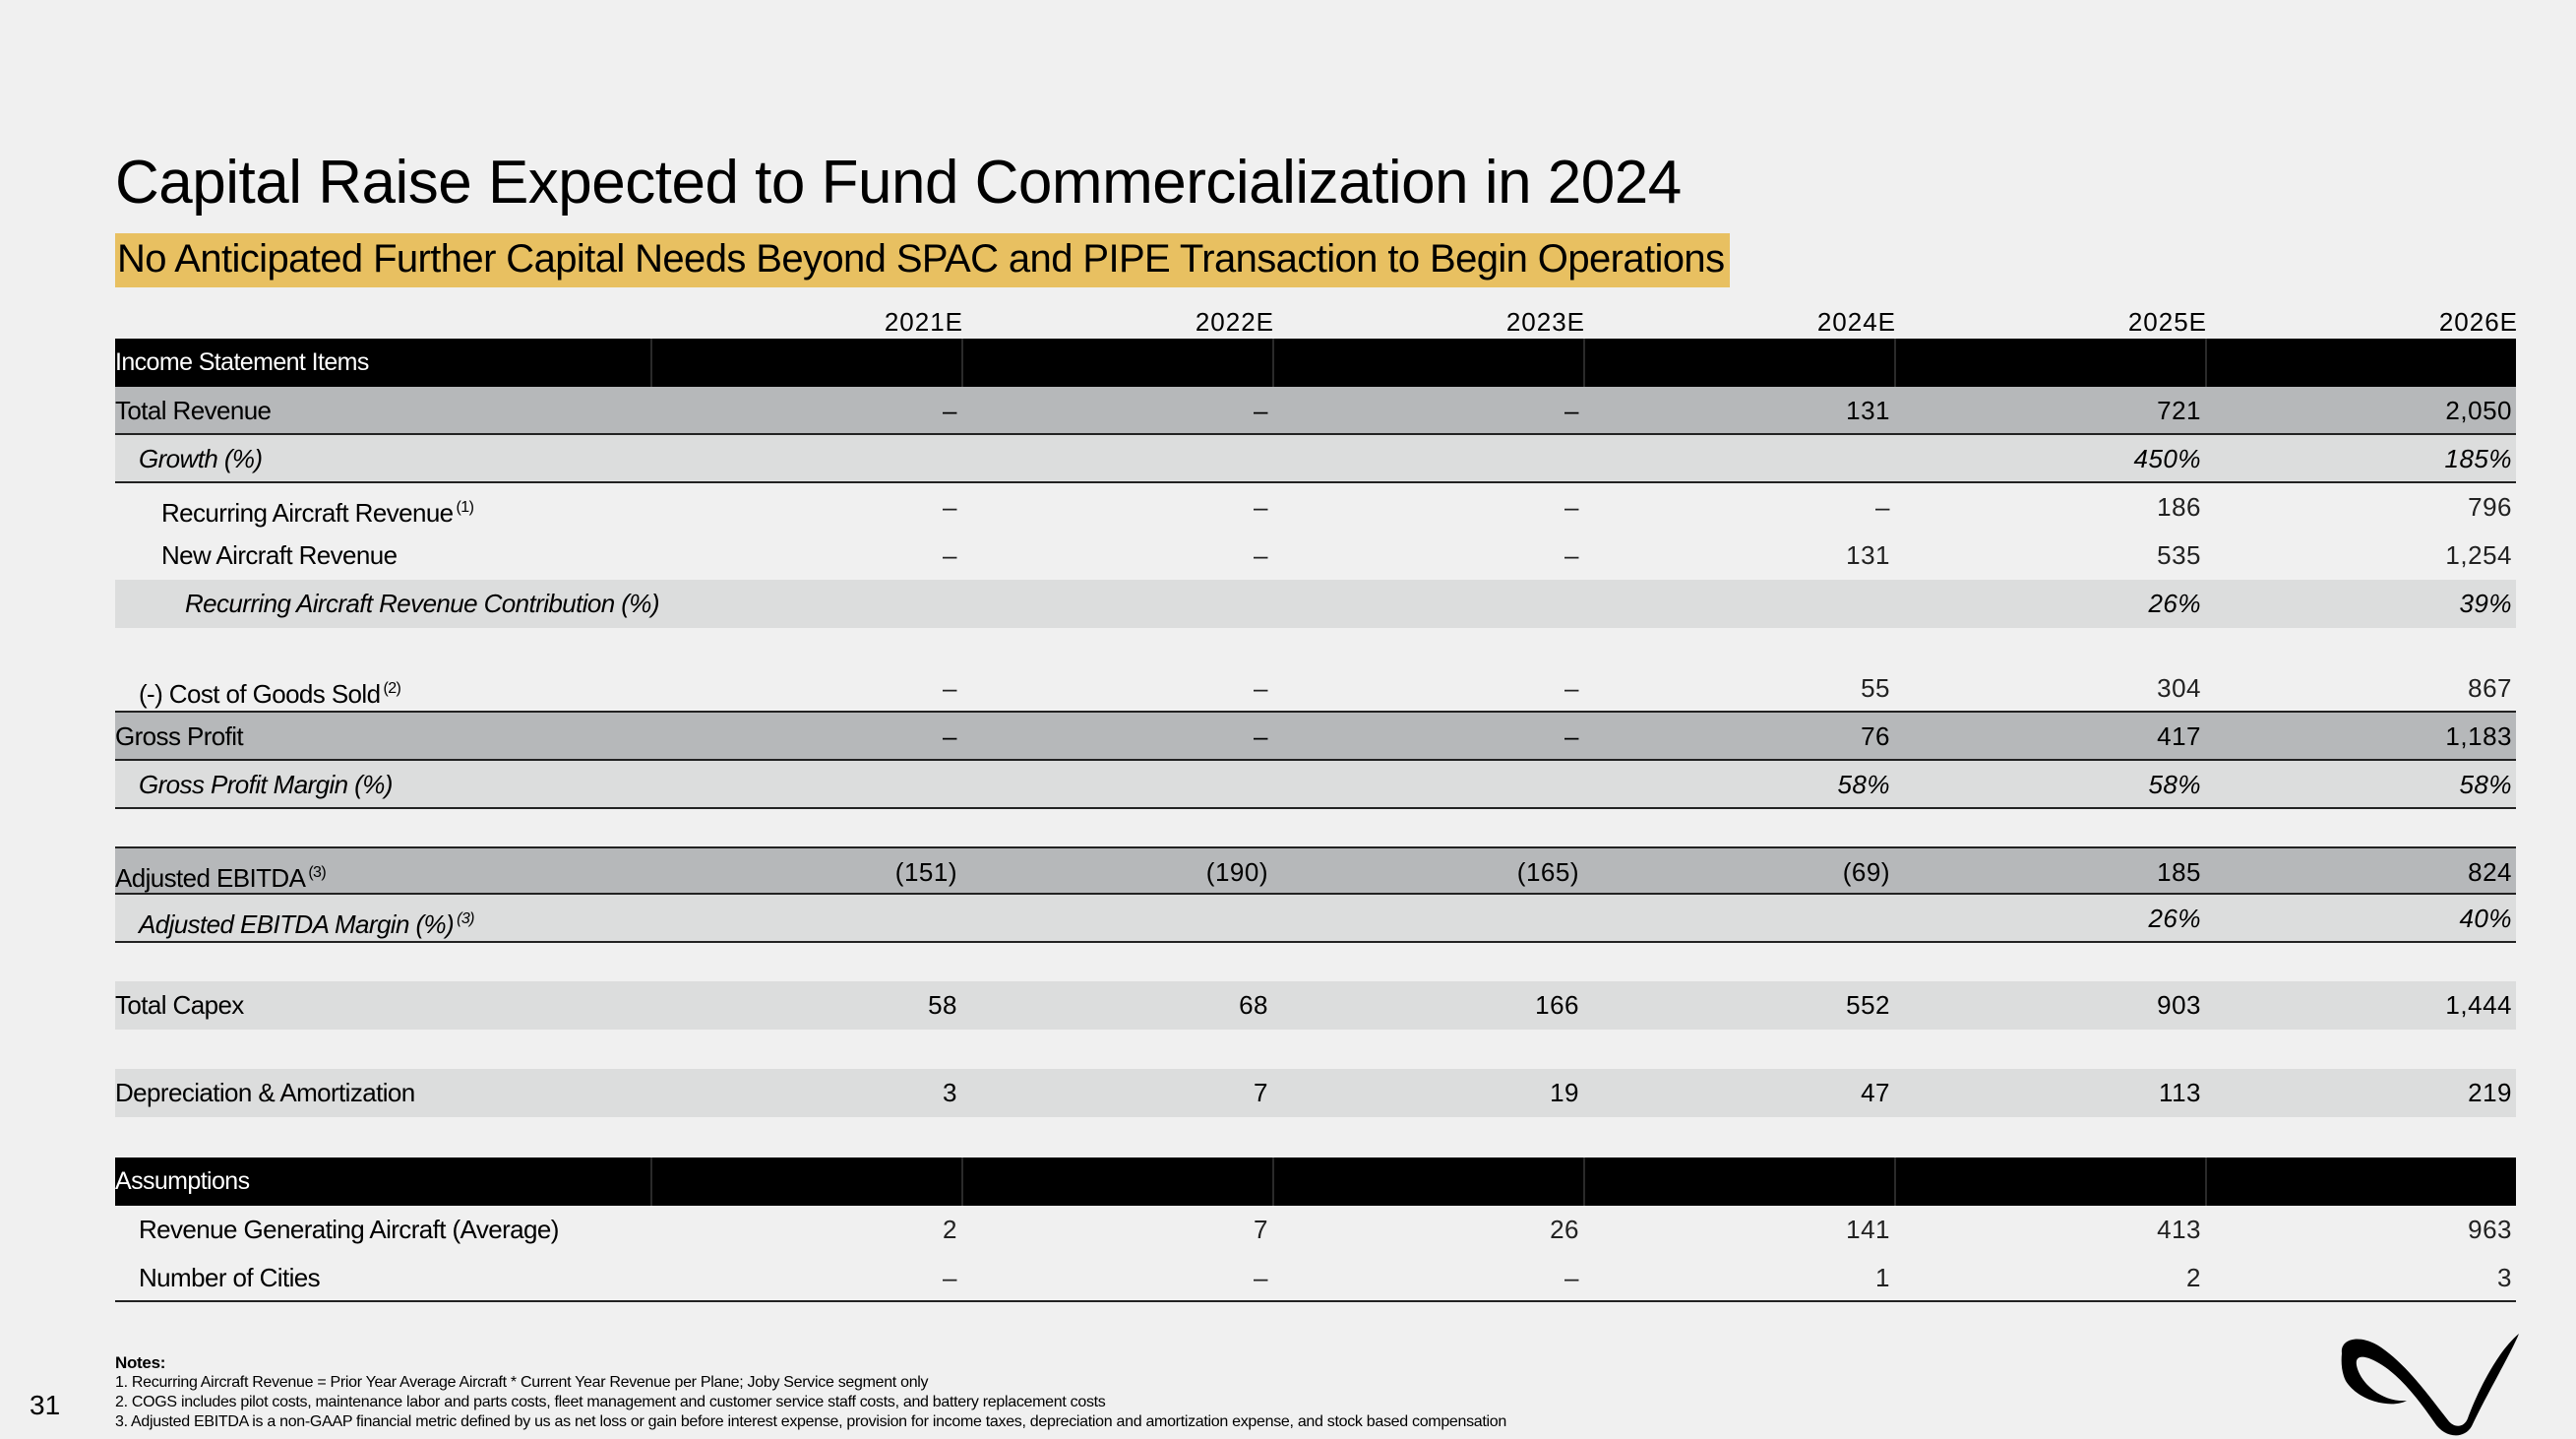  What do you see at coordinates (2478, 736) in the screenshot?
I see `row-gross-profit-value-2026e: 1,183` at bounding box center [2478, 736].